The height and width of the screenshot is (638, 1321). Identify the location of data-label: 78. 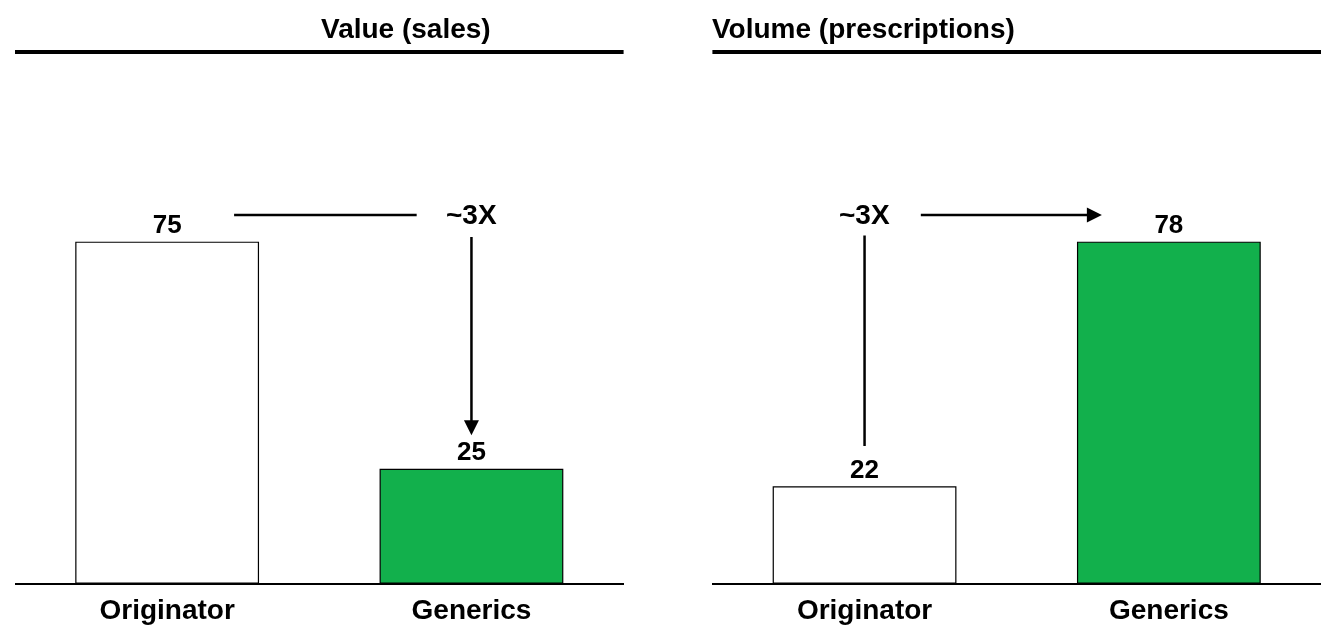
(1169, 224).